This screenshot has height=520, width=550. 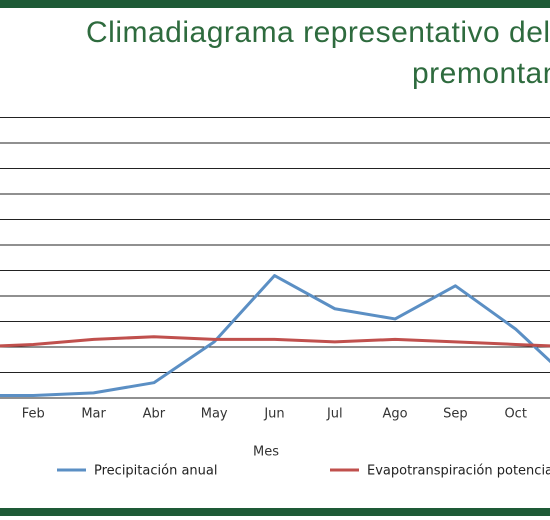 What do you see at coordinates (318, 32) in the screenshot?
I see `chart-title: Climadiagrama representativo del bos` at bounding box center [318, 32].